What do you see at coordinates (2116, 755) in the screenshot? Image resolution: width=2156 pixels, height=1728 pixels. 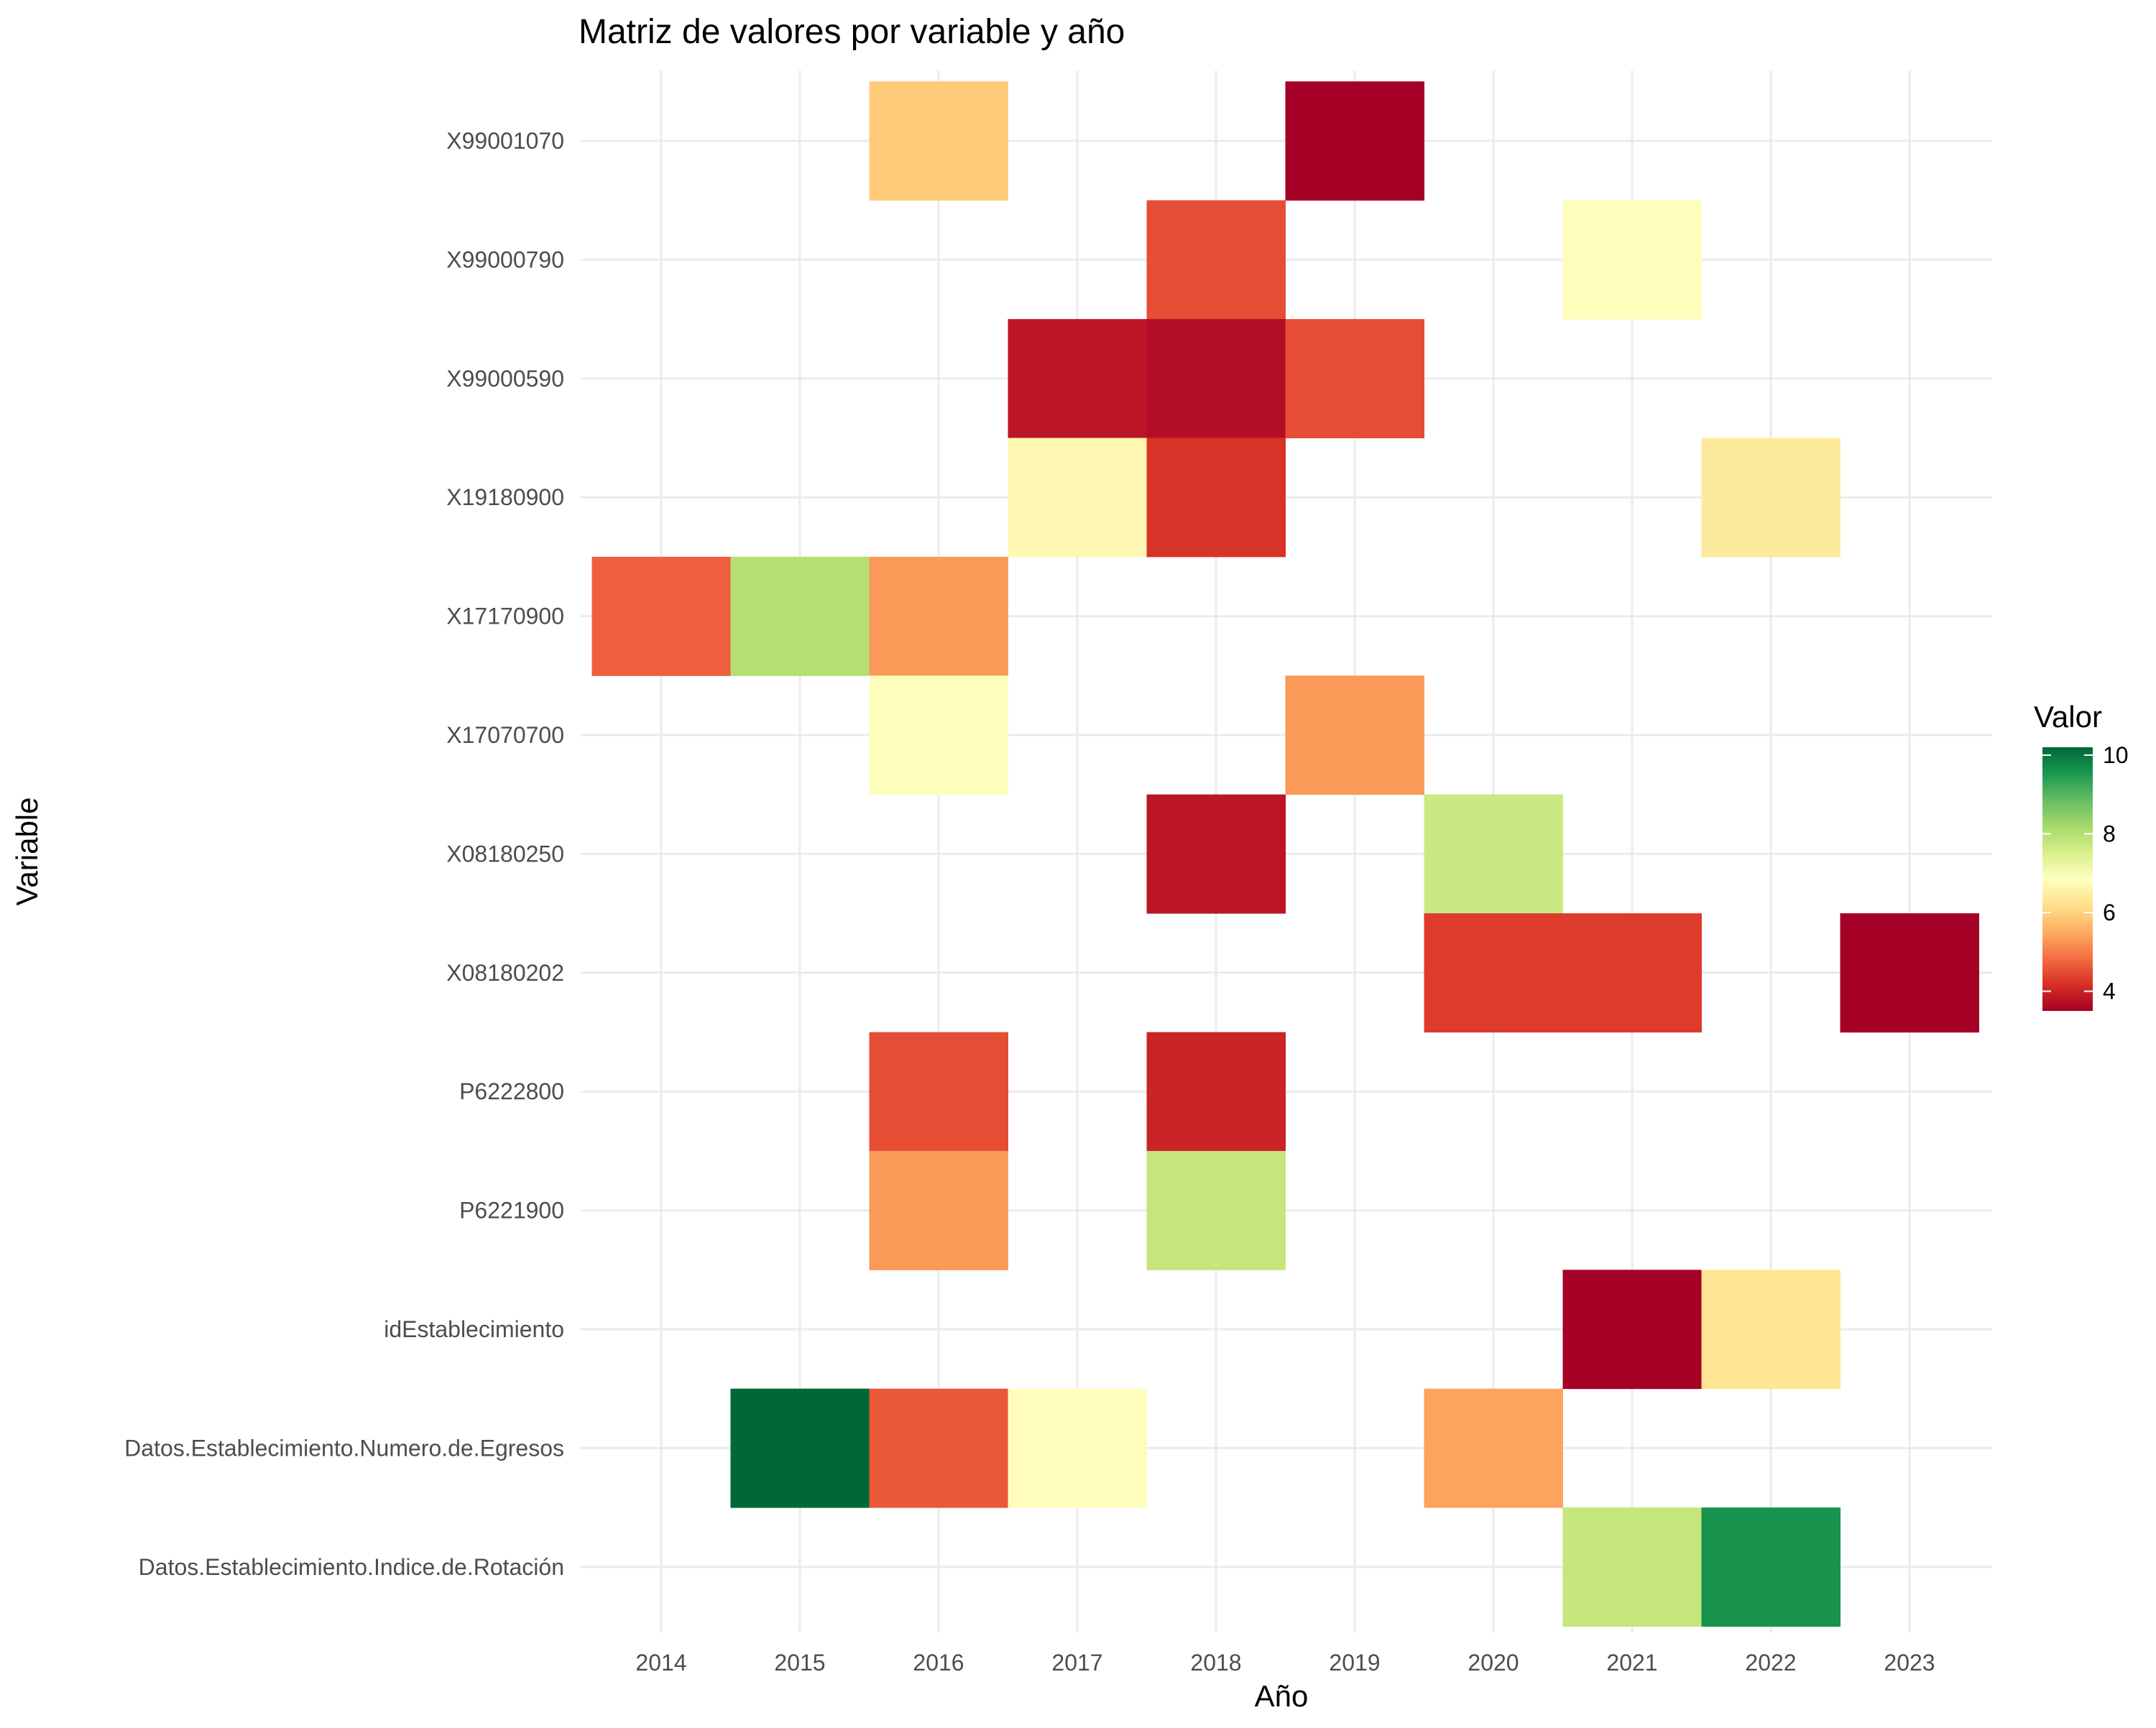 I see `legend-tick-label: 10` at bounding box center [2116, 755].